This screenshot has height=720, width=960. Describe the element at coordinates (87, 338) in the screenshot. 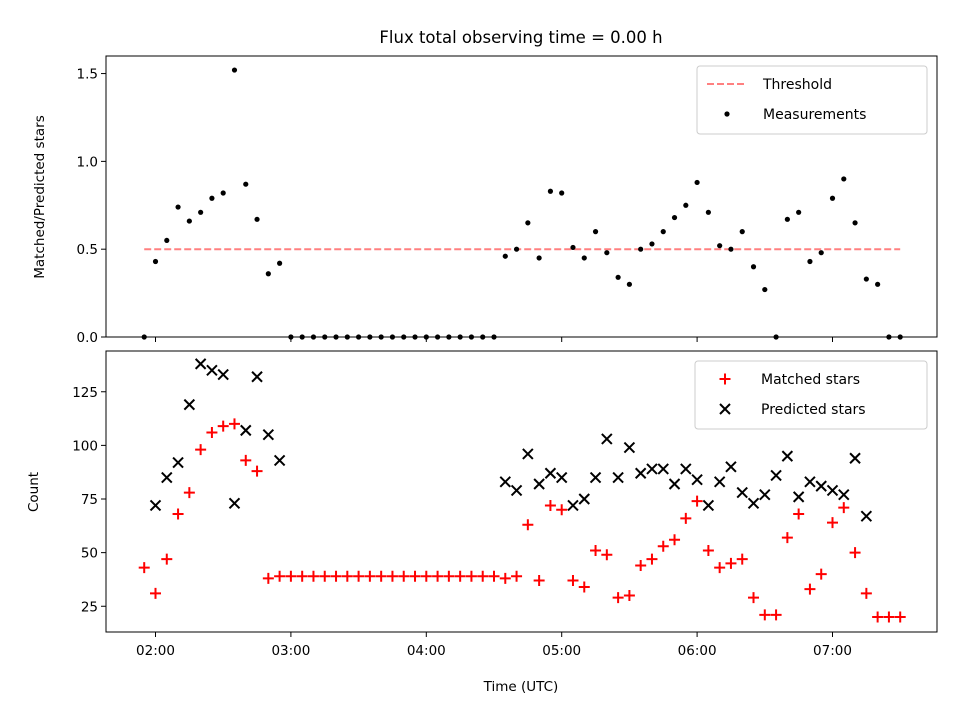

I see `ratio-y-tick-label: 0.0` at that location.